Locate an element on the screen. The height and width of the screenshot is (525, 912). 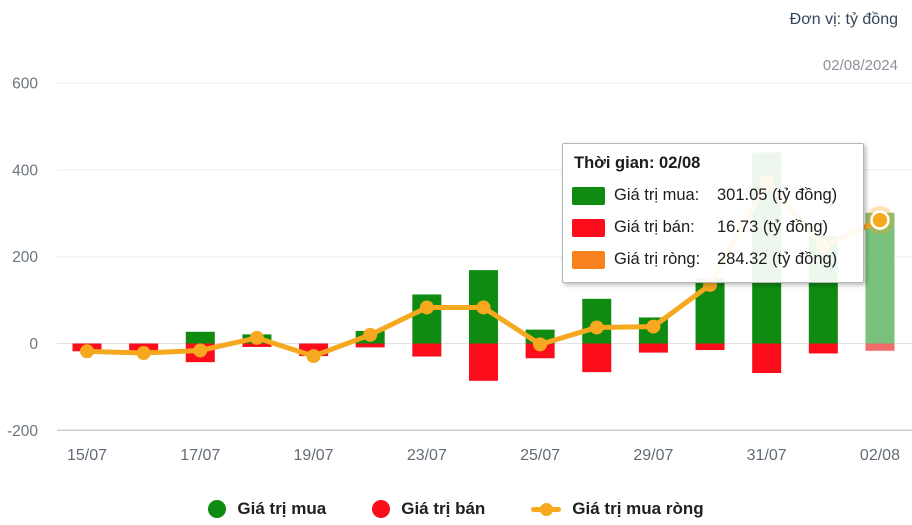
bar-sell-22/07 is located at coordinates (370, 345).